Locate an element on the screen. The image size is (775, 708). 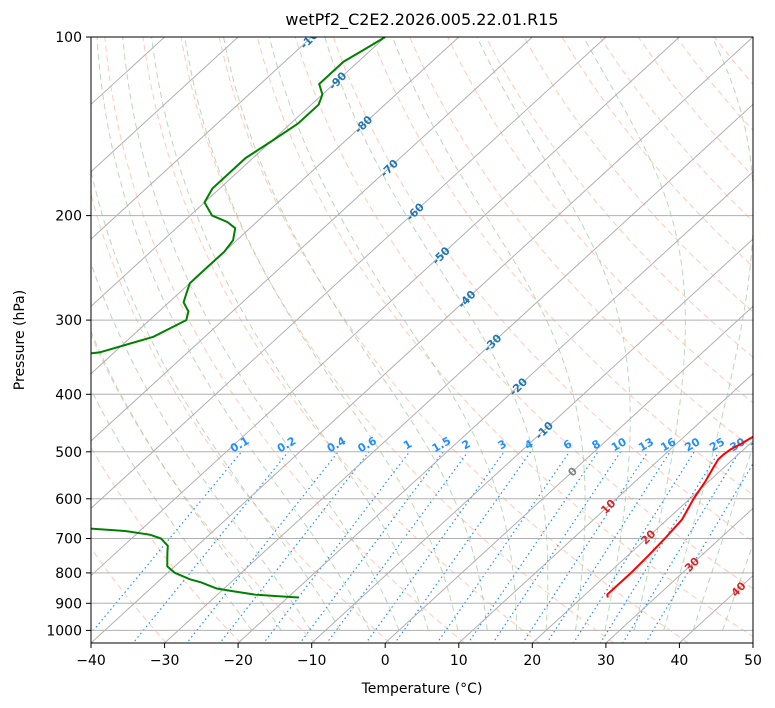
y-axis-ticks: 100 200 300 400 500 600 700 800 900 1000 is located at coordinates (68, 334).